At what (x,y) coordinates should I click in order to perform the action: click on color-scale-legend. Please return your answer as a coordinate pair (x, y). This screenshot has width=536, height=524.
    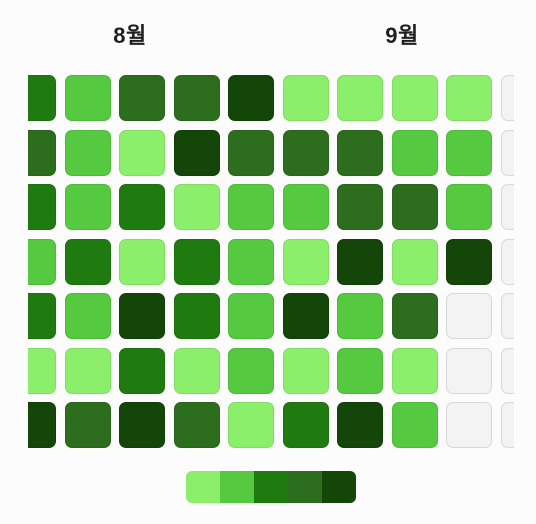
    Looking at the image, I should click on (271, 487).